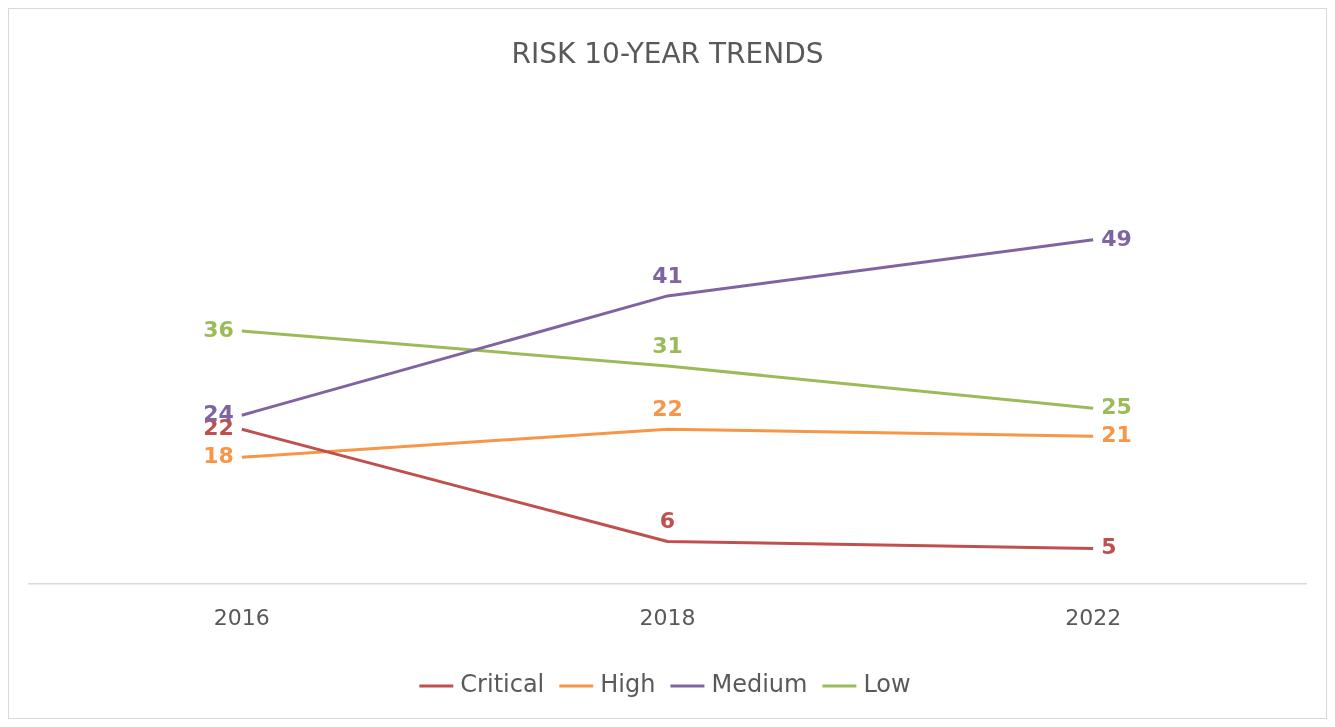 The width and height of the screenshot is (1335, 727). Describe the element at coordinates (759, 684) in the screenshot. I see `legend-label: Medium` at that location.